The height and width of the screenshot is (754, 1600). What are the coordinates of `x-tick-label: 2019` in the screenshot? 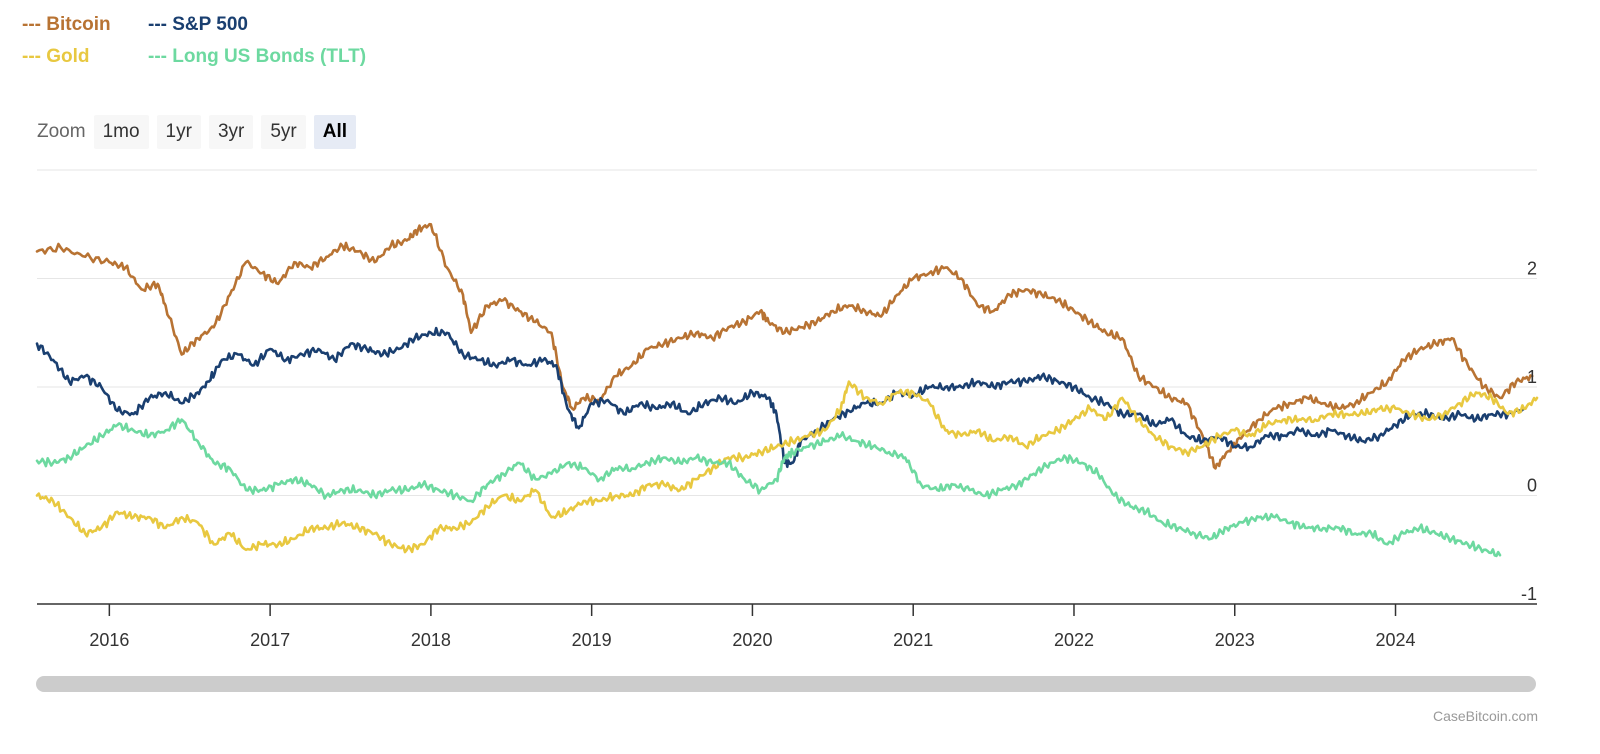 It's located at (592, 640).